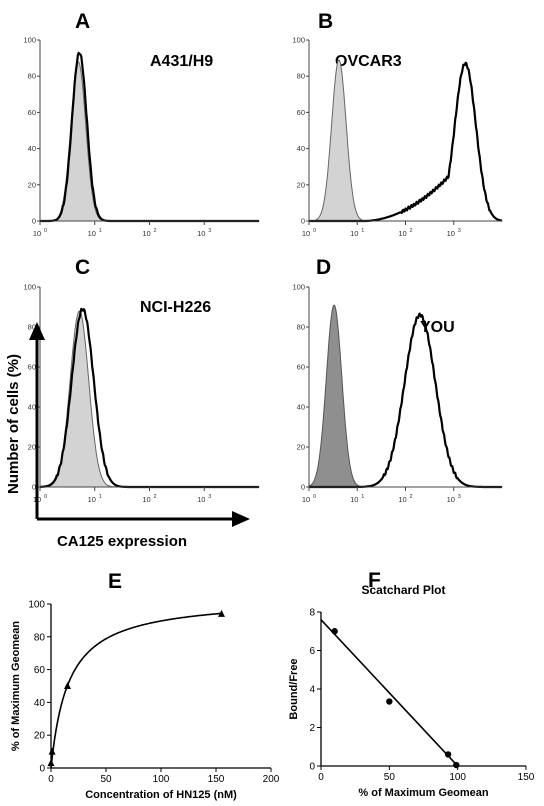 Image resolution: width=544 pixels, height=806 pixels. Describe the element at coordinates (122, 541) in the screenshot. I see `flow-x-axis-label: CA125 expression` at that location.